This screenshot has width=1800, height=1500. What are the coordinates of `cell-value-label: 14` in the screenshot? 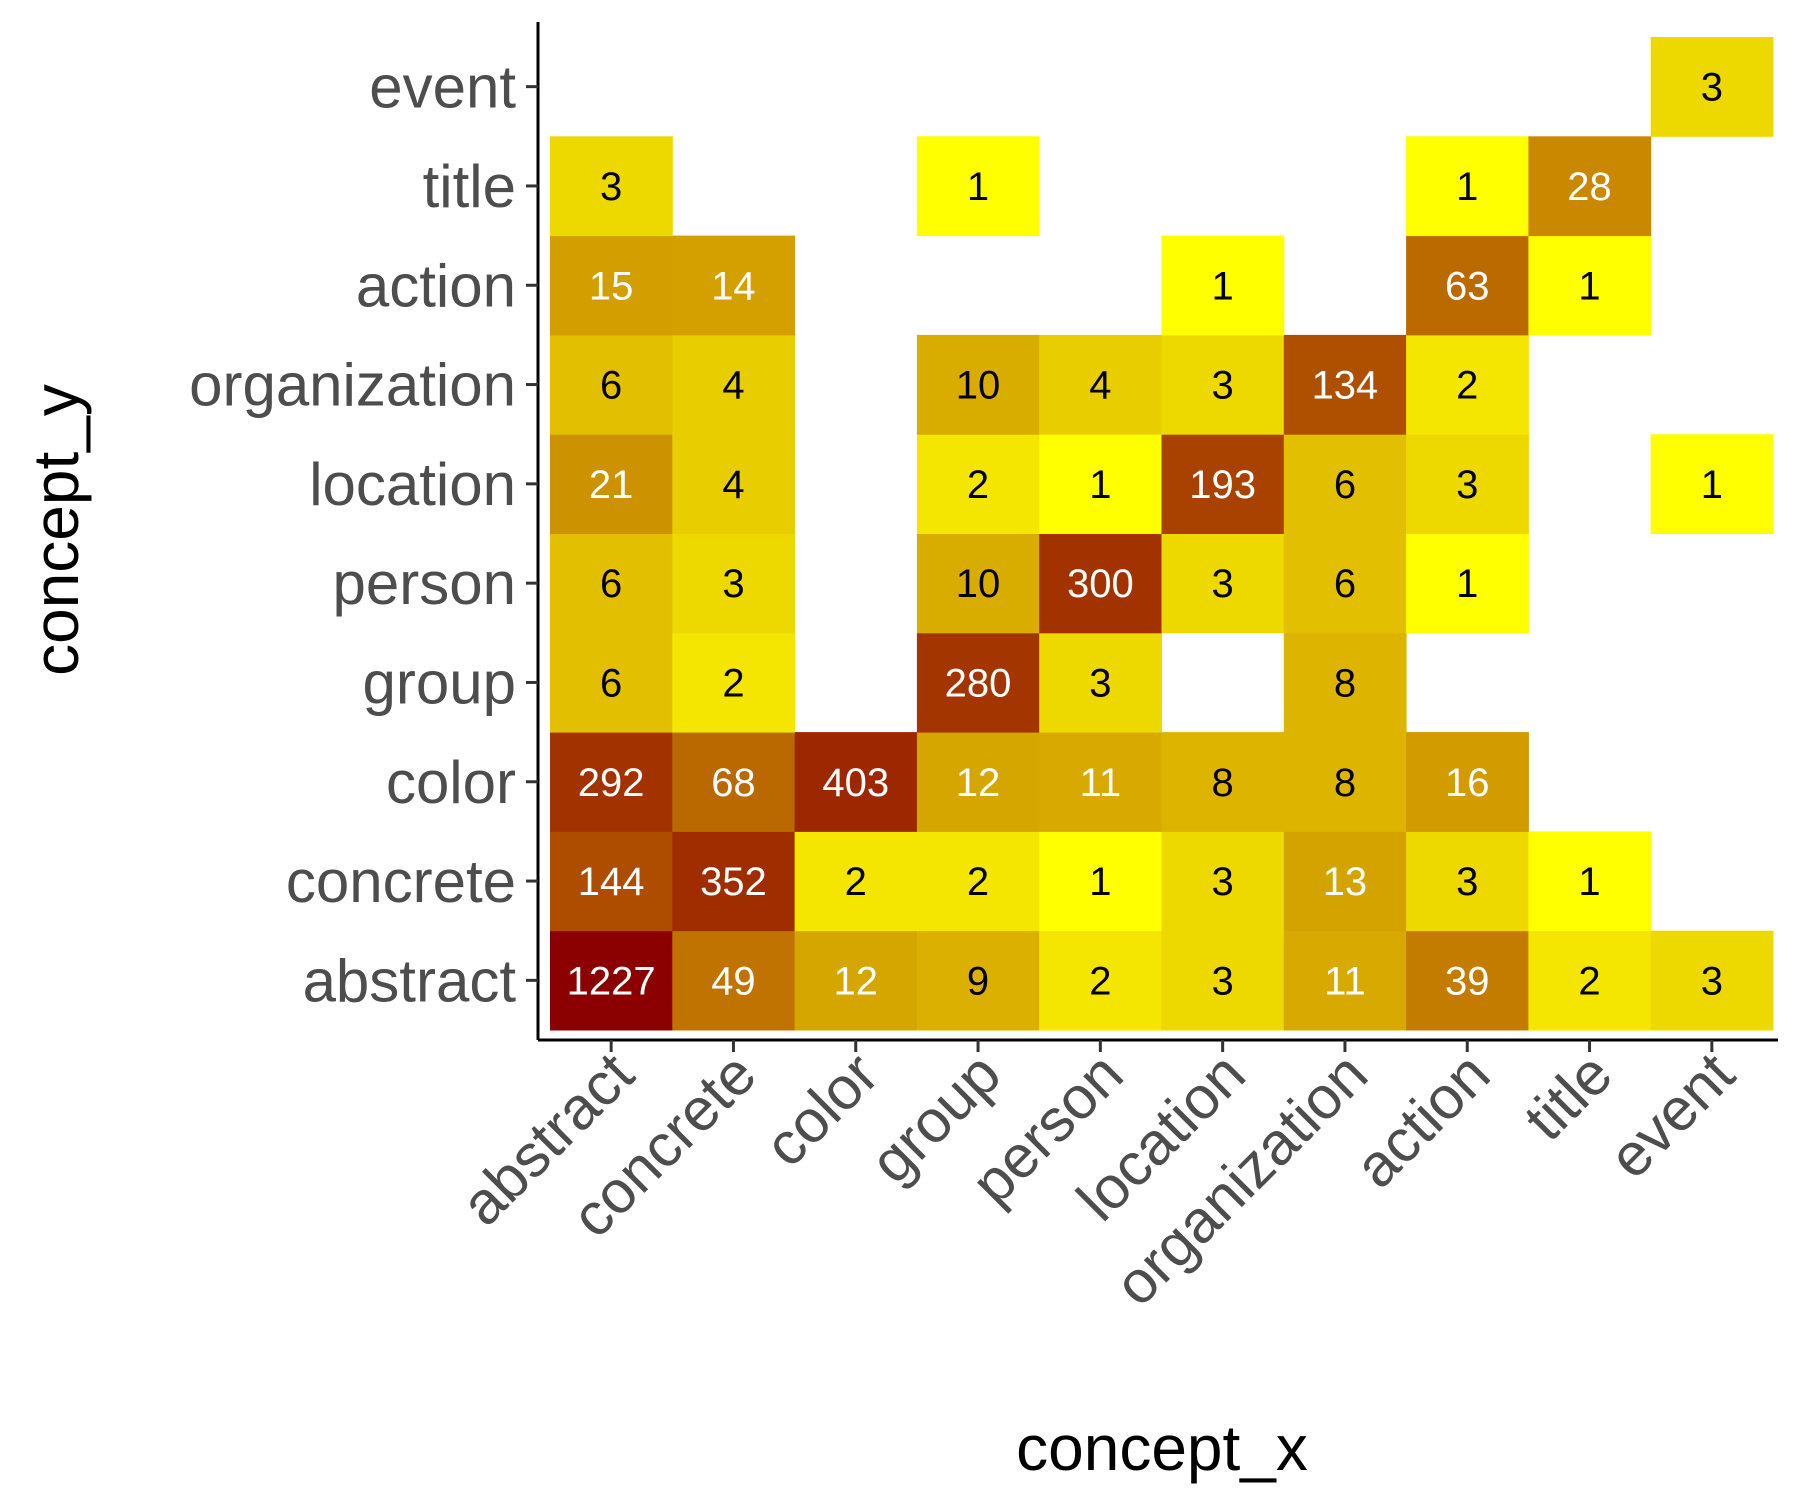 It's located at (733, 286).